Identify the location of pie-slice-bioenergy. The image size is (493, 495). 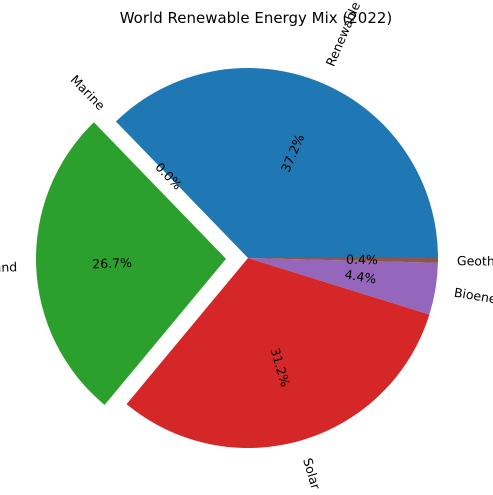
(343, 286).